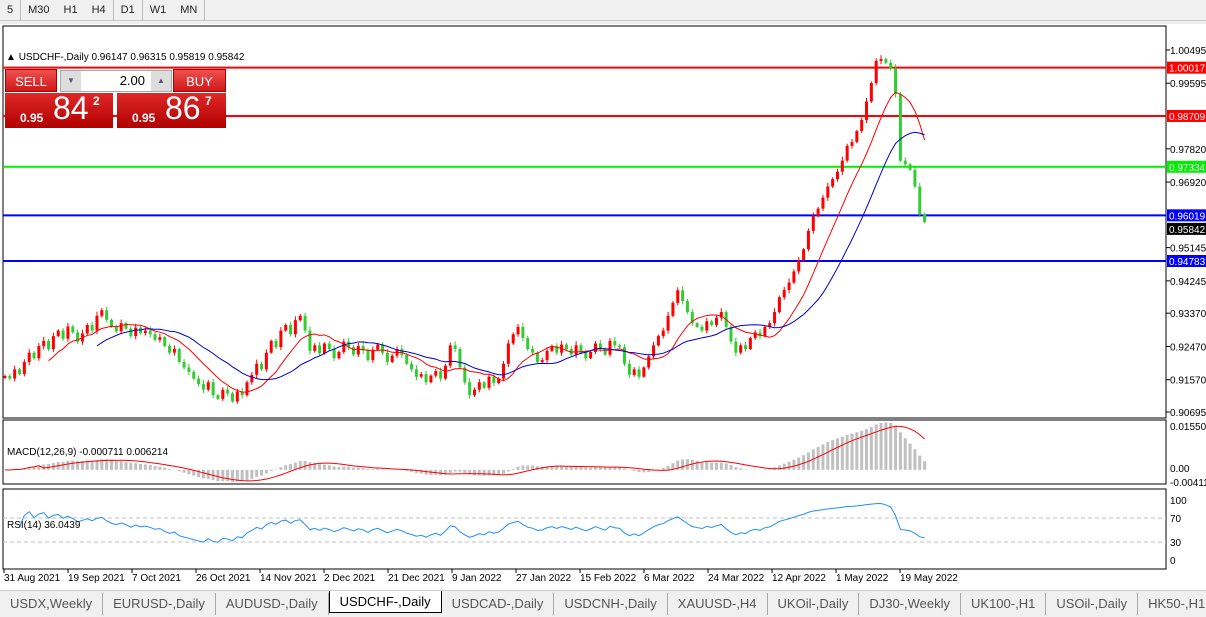 Image resolution: width=1206 pixels, height=617 pixels. Describe the element at coordinates (144, 118) in the screenshot. I see `buy-price-prefix: 0.95` at that location.